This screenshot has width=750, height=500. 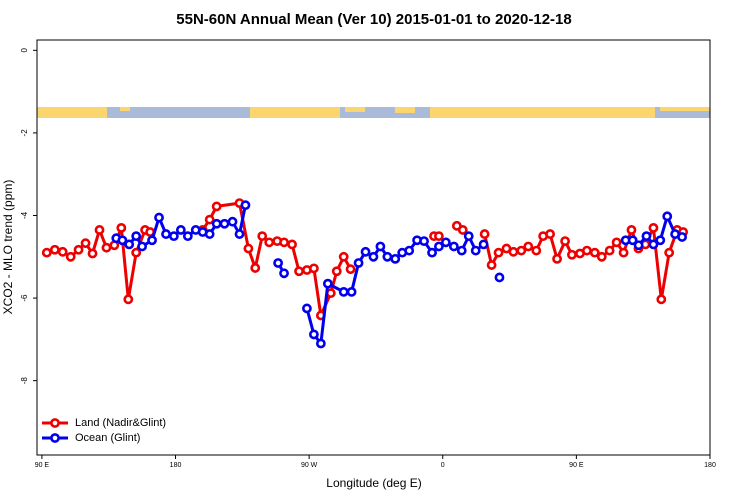 What do you see at coordinates (309, 465) in the screenshot?
I see `x-tick-label: 90 W` at bounding box center [309, 465].